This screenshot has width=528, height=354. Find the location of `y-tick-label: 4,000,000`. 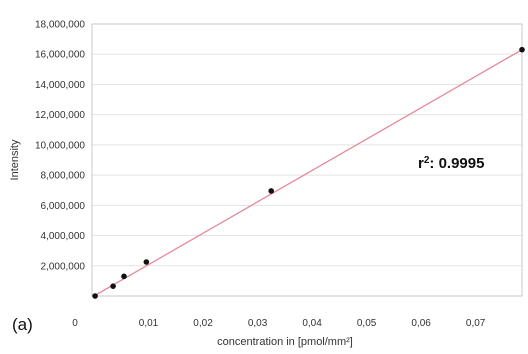

y-tick-label: 4,000,000 is located at coordinates (63, 236).